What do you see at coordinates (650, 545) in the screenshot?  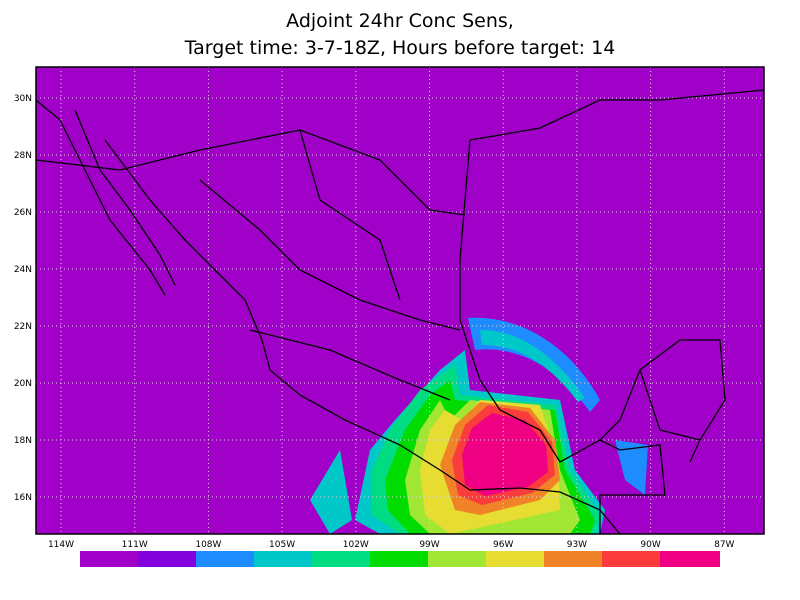 I see `lon-label: 90W` at bounding box center [650, 545].